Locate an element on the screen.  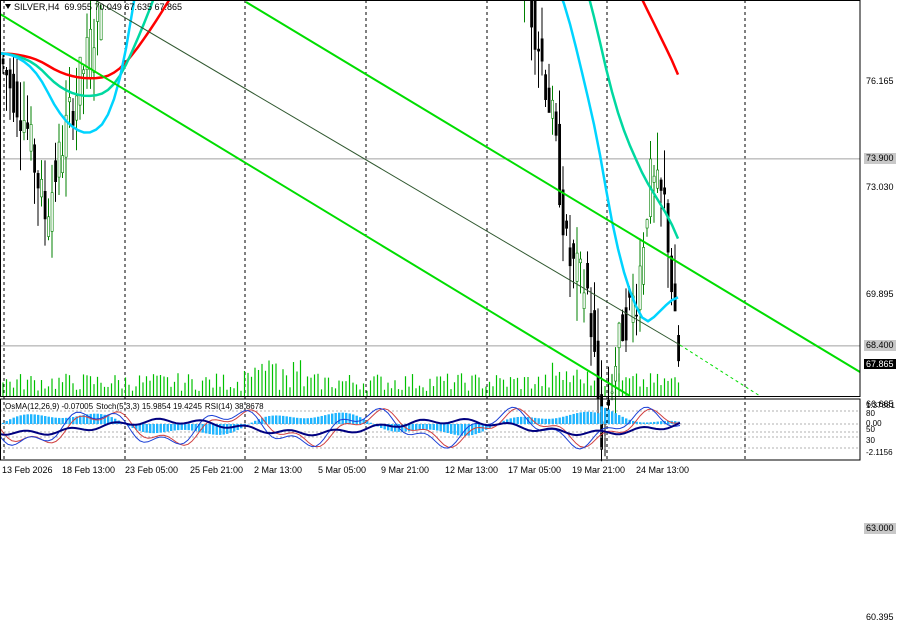
time-tick-label: 12 Mar 13:00 is located at coordinates (471, 470).